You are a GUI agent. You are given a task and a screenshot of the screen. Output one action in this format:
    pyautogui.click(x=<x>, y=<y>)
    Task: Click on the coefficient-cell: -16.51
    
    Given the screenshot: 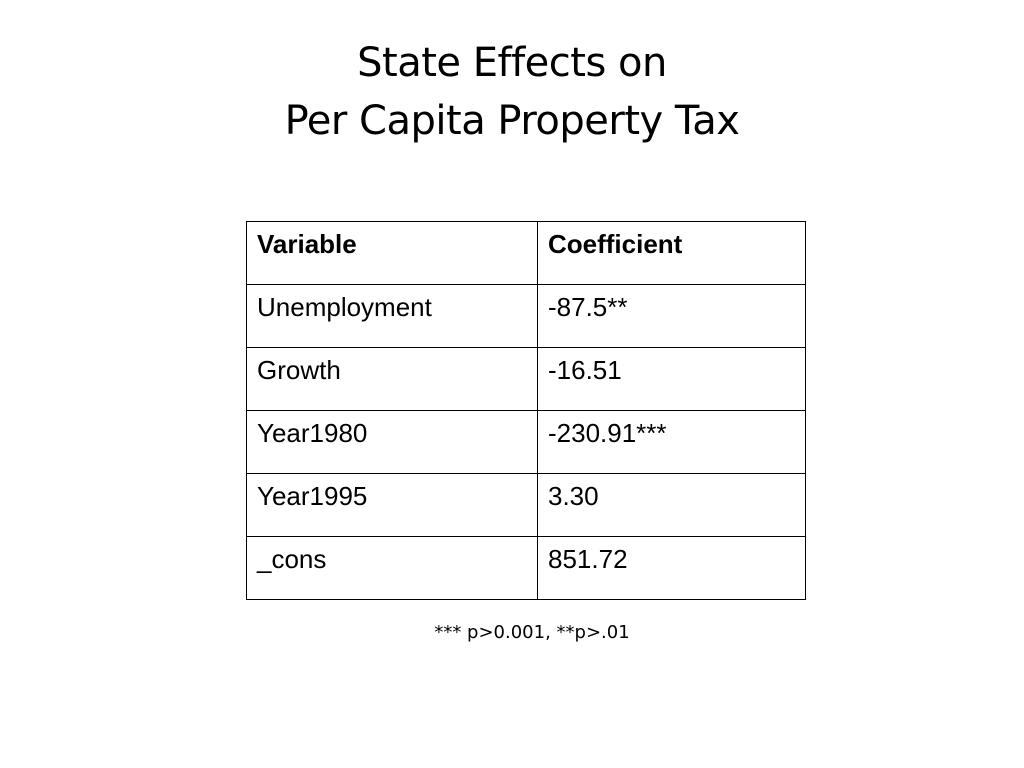 What is the action you would take?
    pyautogui.click(x=671, y=379)
    